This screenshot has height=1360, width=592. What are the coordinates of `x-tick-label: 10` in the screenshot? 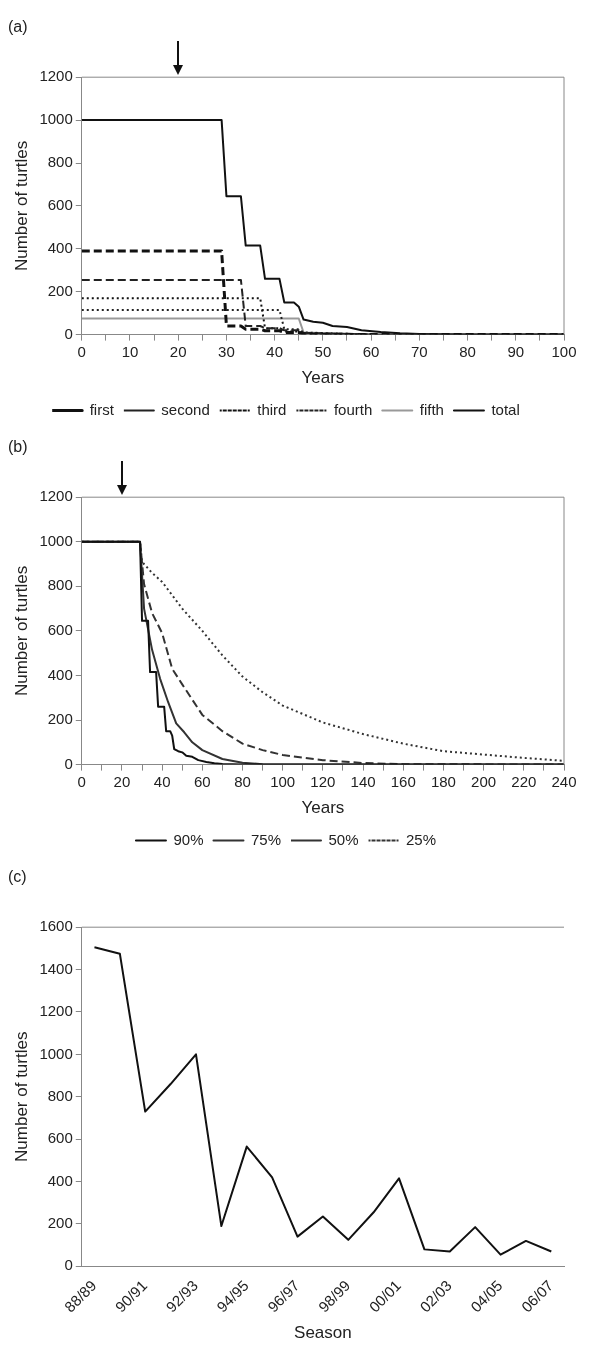 It's located at (130, 351).